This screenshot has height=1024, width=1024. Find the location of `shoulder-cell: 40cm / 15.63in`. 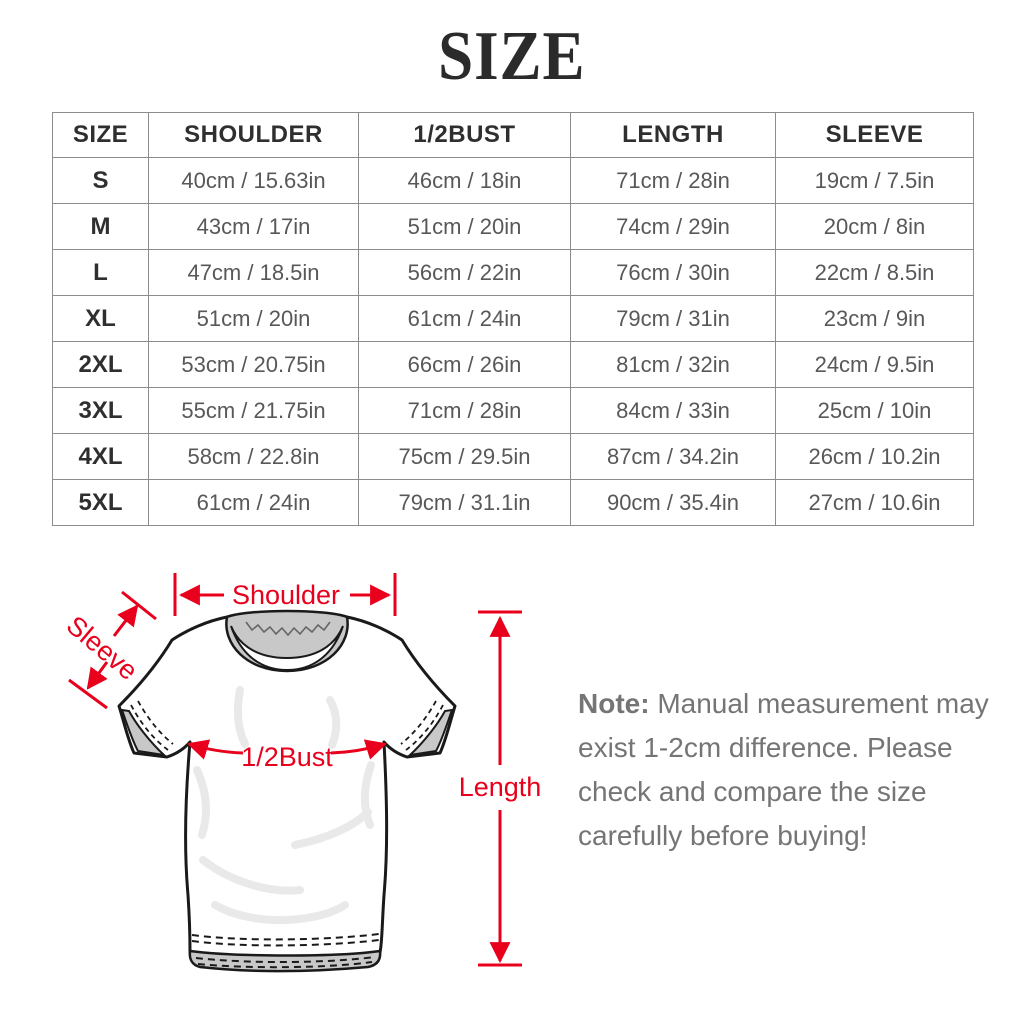

shoulder-cell: 40cm / 15.63in is located at coordinates (253, 180).